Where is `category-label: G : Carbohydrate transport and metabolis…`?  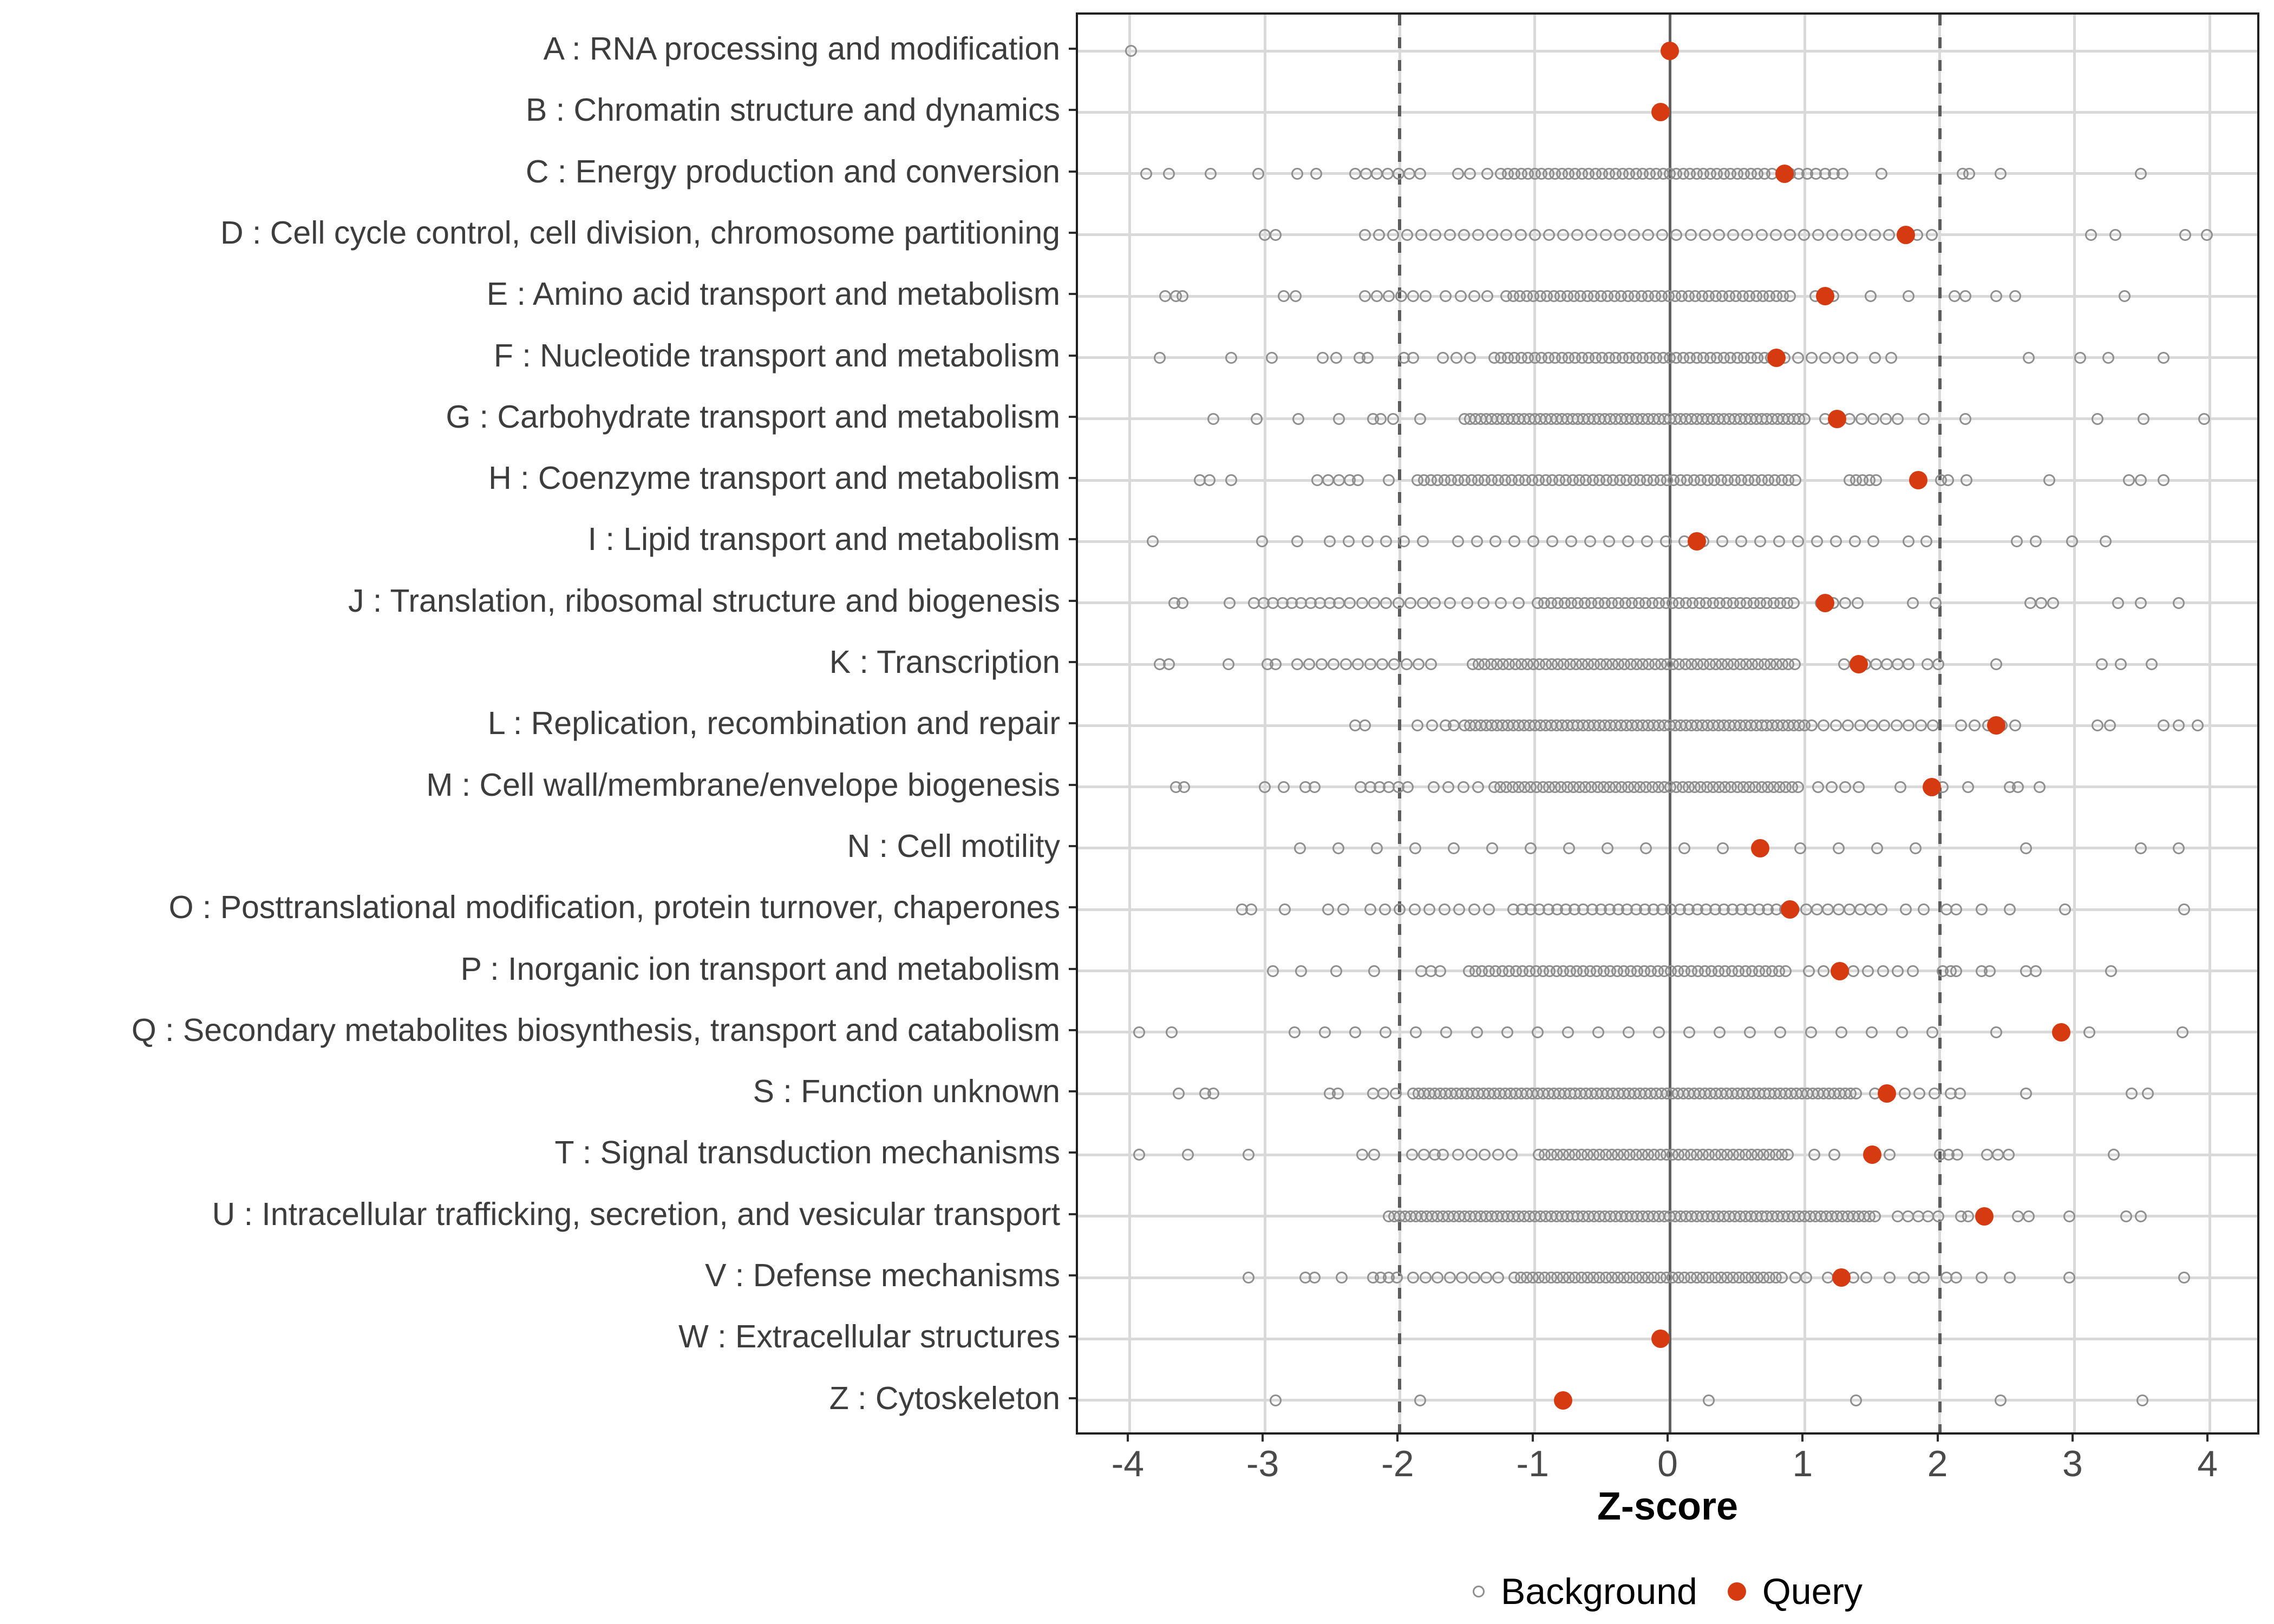 category-label: G : Carbohydrate transport and metabolis… is located at coordinates (753, 416).